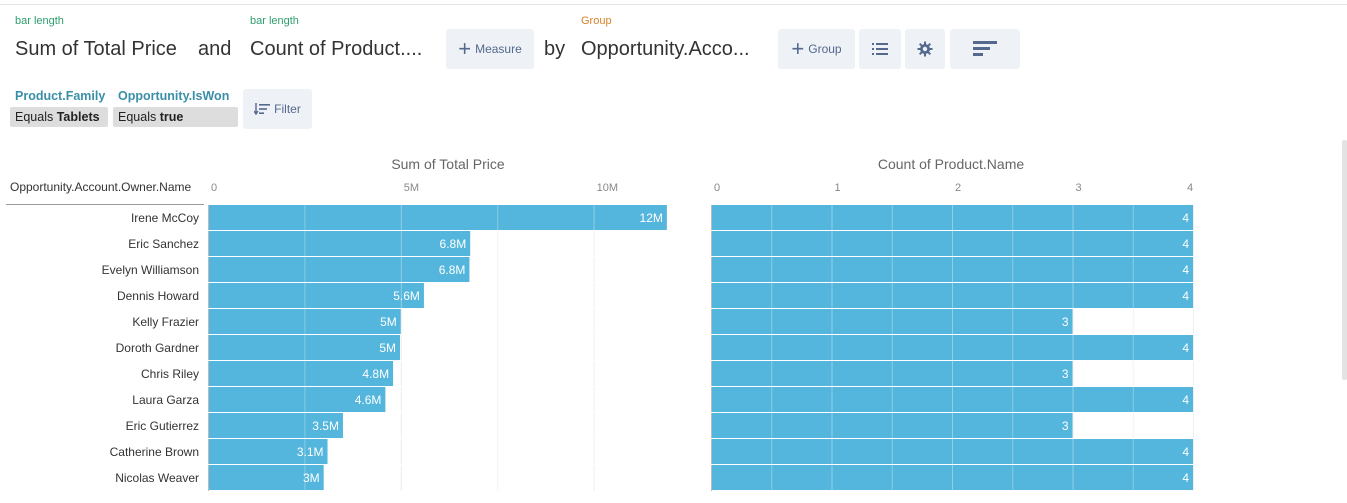 The image size is (1347, 503). I want to click on data-label: 4.6M, so click(368, 400).